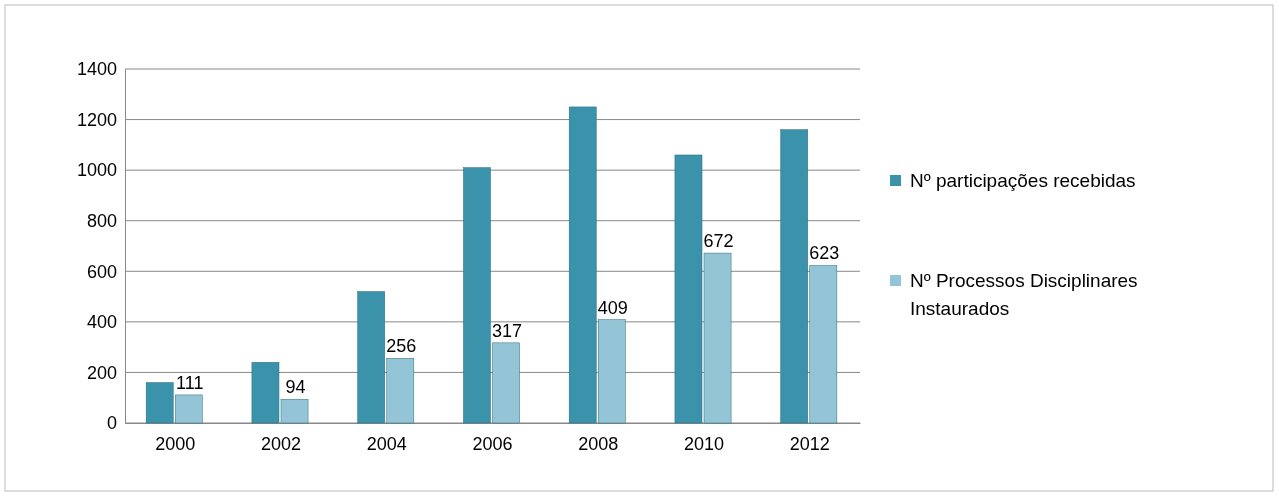  I want to click on x-tick-label: 2008, so click(598, 443).